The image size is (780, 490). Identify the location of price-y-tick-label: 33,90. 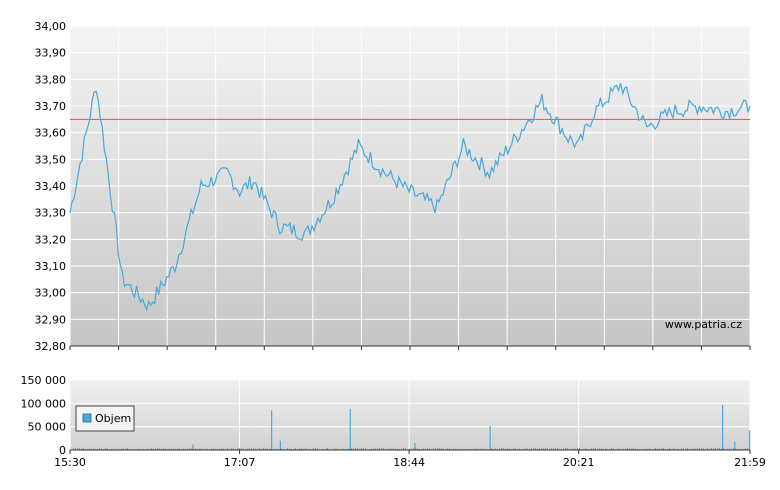
(51, 53).